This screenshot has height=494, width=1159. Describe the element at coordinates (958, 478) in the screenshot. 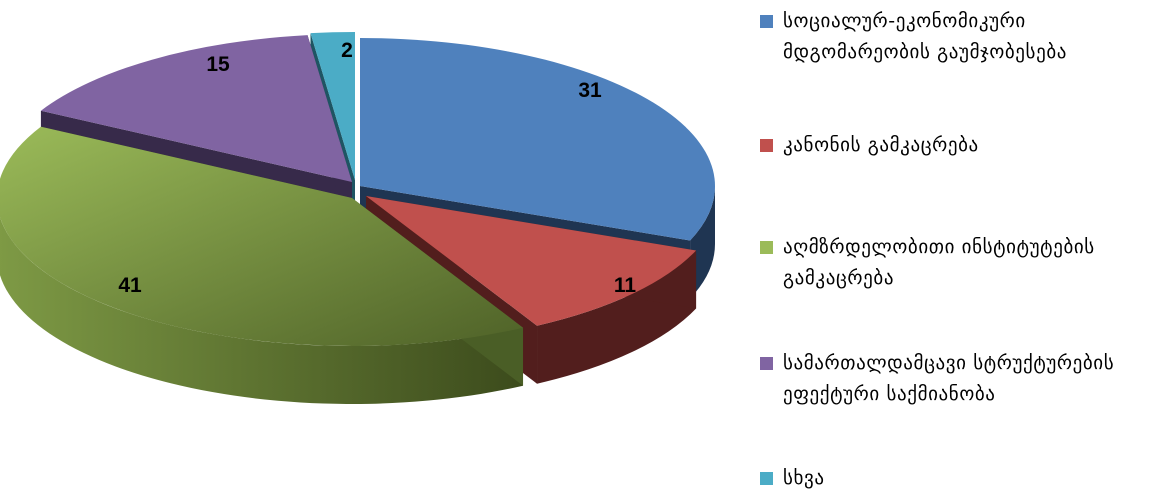

I see `legend-item: სხვა` at that location.